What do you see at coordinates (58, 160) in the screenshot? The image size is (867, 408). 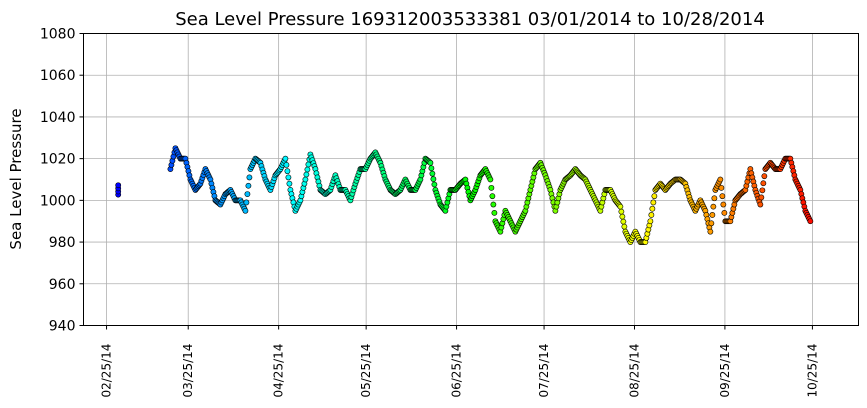 I see `y-tick-label: 1020` at bounding box center [58, 160].